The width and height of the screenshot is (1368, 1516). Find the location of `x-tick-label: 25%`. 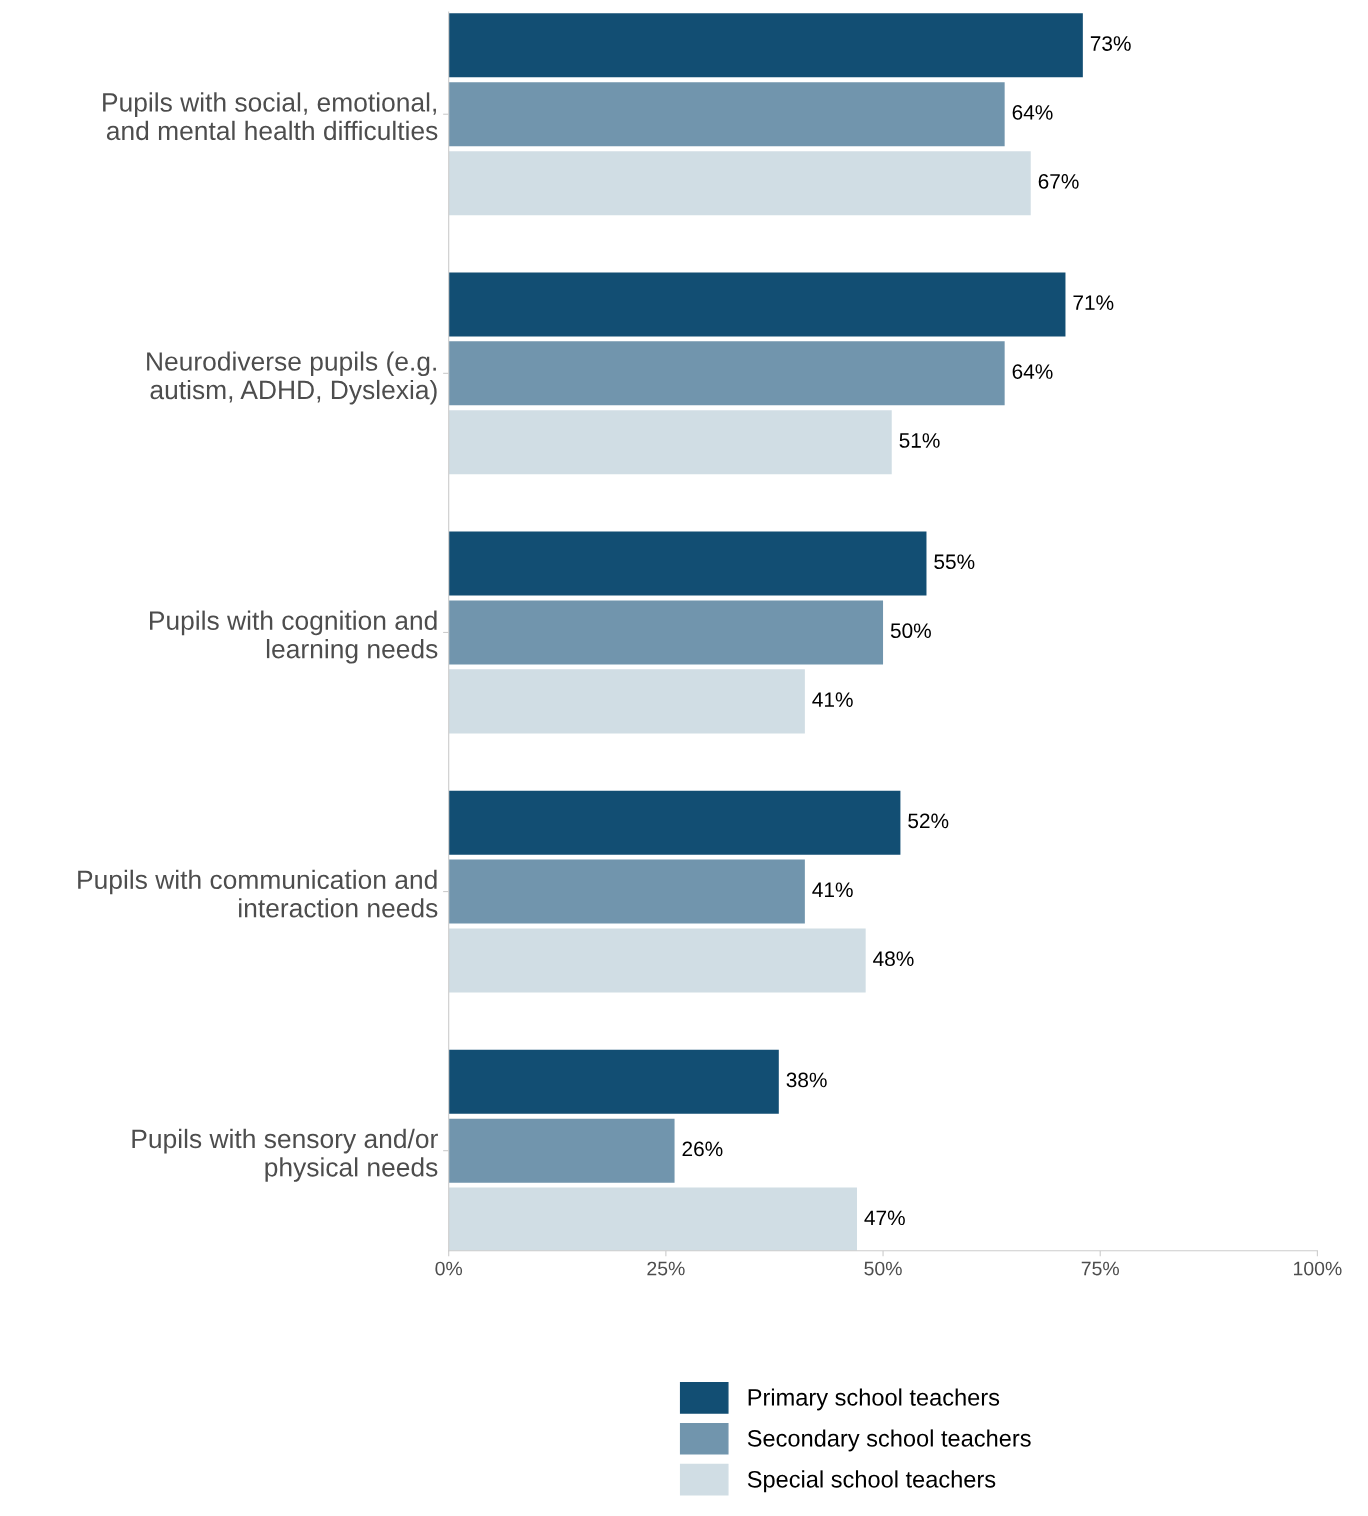

x-tick-label: 25% is located at coordinates (666, 1268).